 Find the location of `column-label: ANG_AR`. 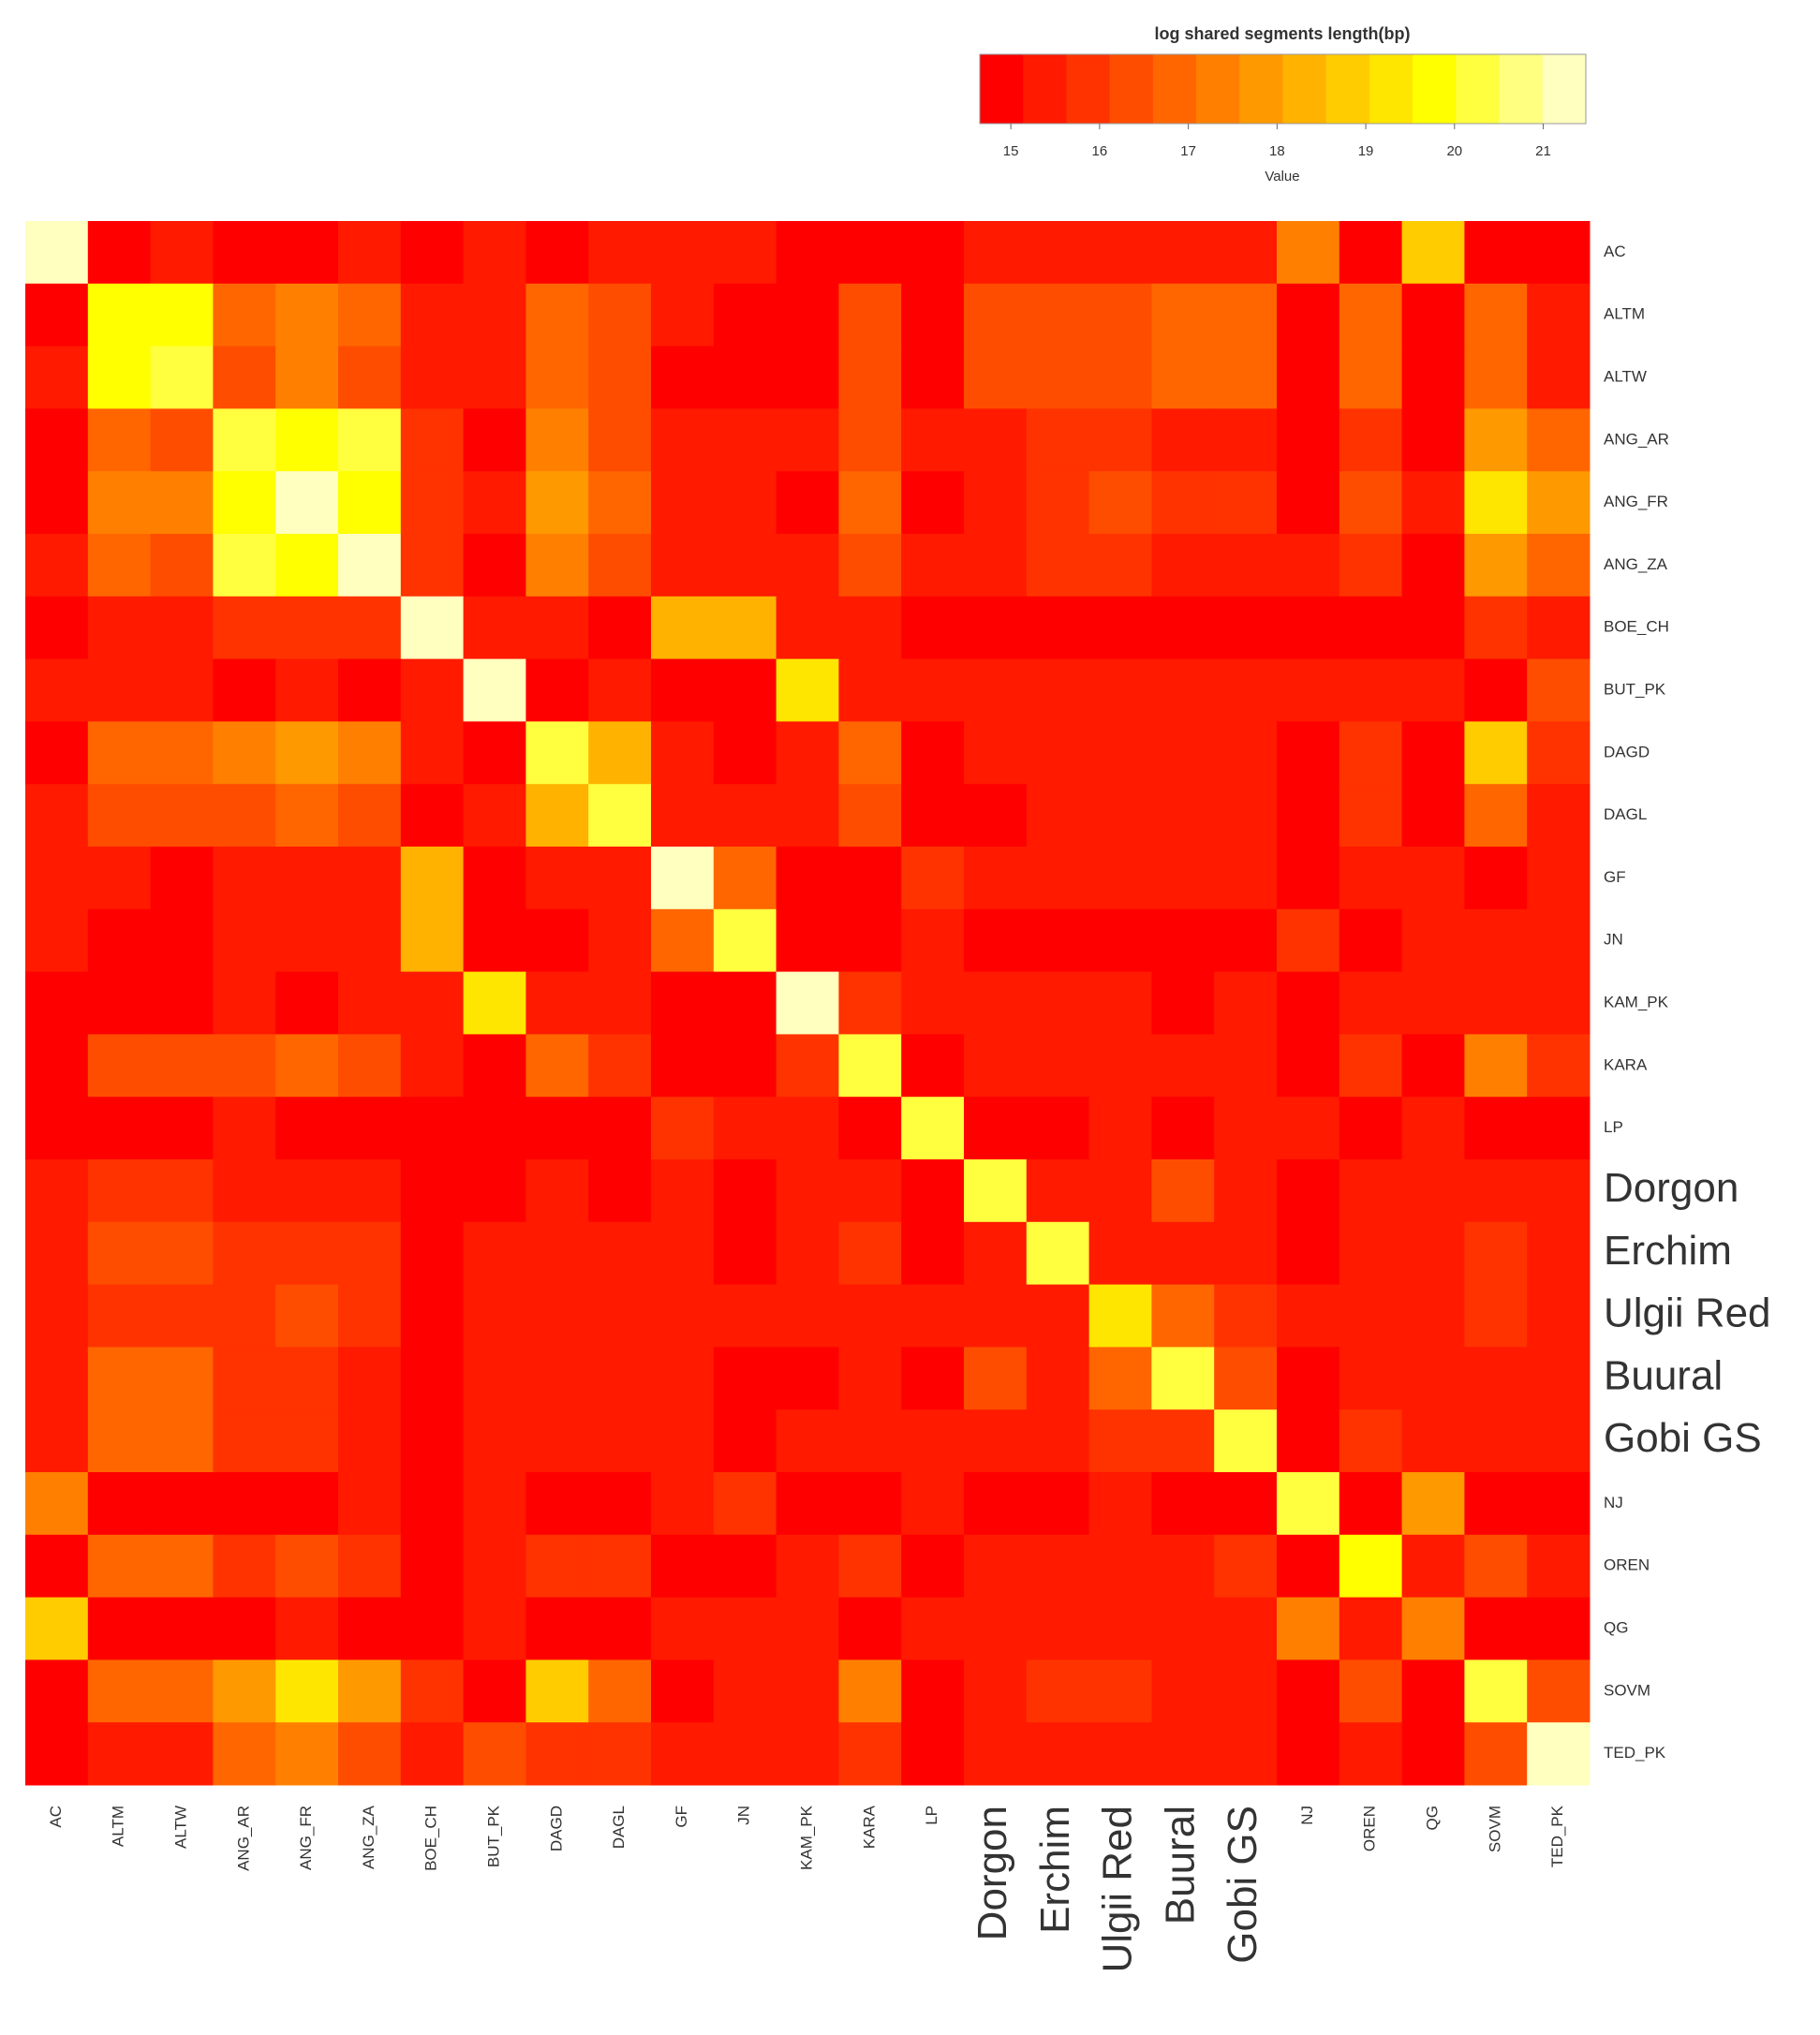

column-label: ANG_AR is located at coordinates (243, 1839).